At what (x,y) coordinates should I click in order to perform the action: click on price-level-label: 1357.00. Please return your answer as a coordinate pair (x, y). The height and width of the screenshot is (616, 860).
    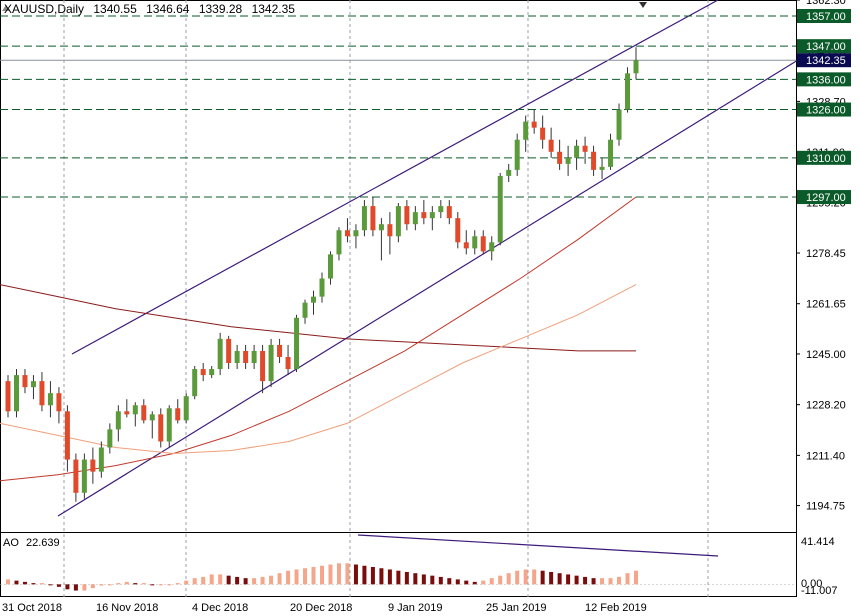
    Looking at the image, I should click on (826, 17).